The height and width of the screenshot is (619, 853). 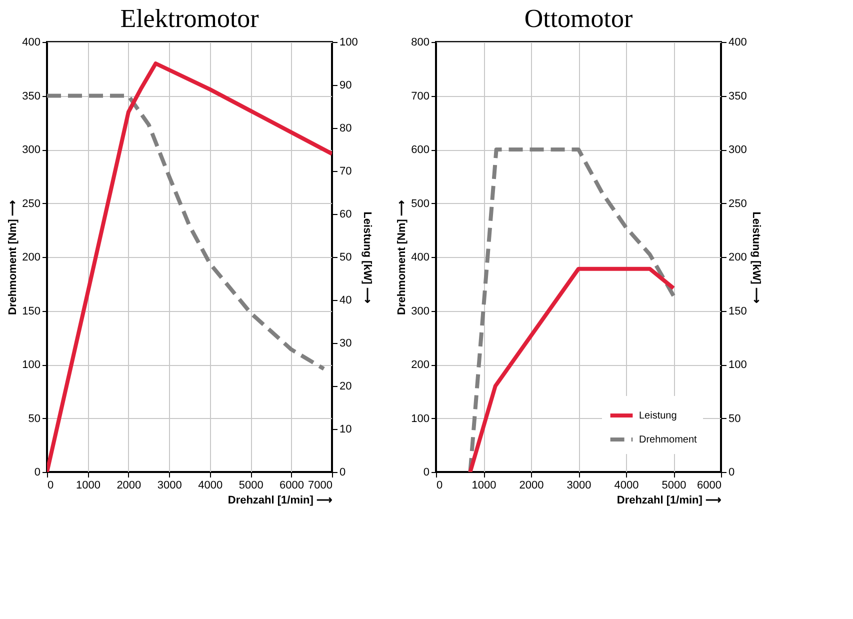 What do you see at coordinates (737, 96) in the screenshot?
I see `y2-tick-label: 350` at bounding box center [737, 96].